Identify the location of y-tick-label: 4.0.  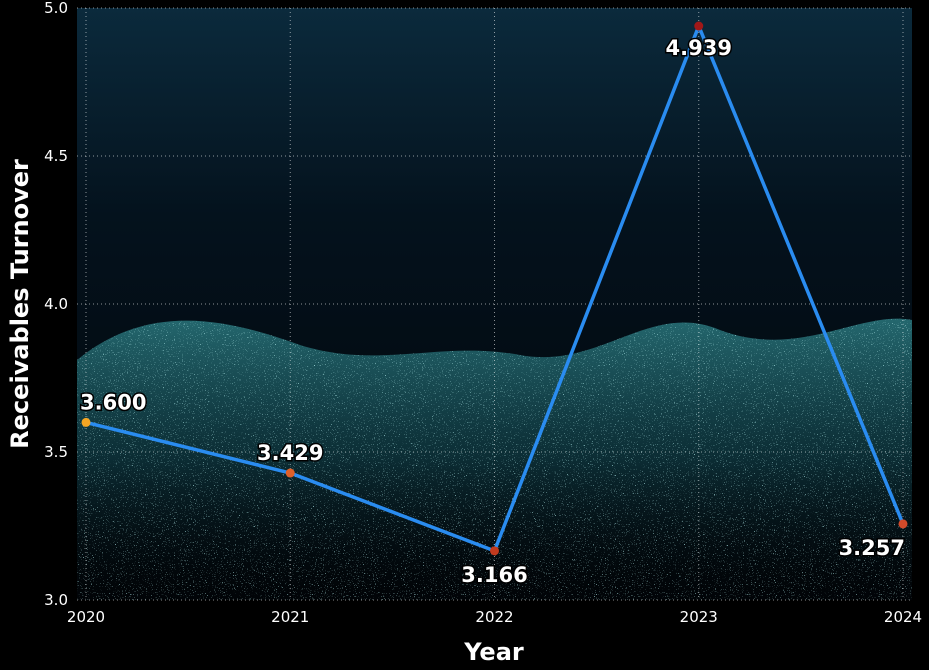
(56, 304).